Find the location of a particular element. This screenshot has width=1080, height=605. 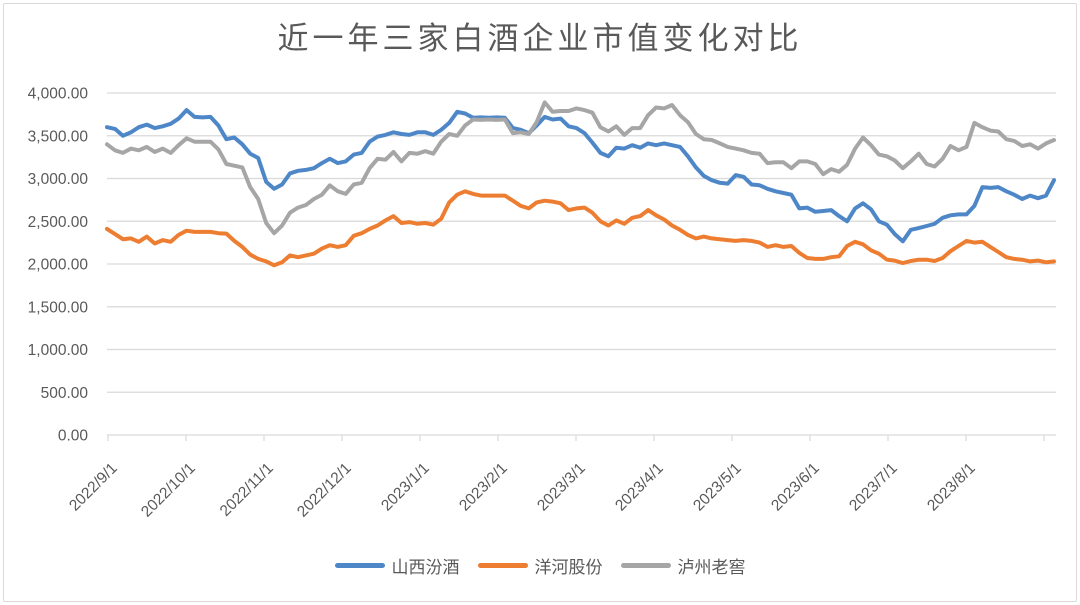

legend-swatch-yanghe-gufen is located at coordinates (502, 565).